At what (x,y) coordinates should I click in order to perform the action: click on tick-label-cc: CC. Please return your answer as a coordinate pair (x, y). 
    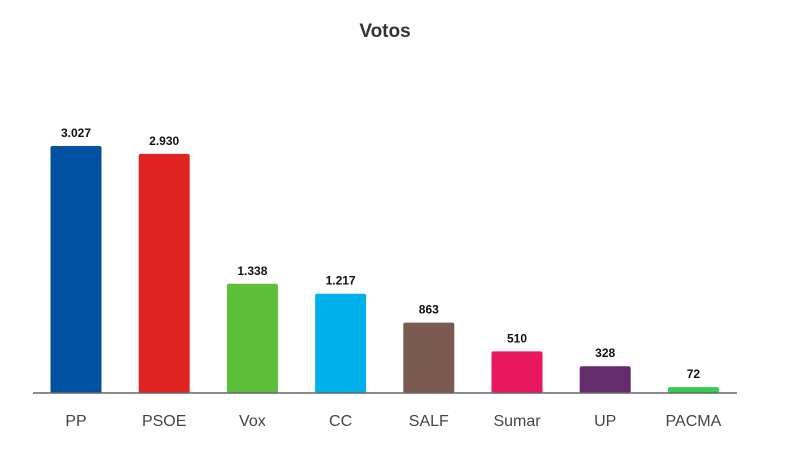
    Looking at the image, I should click on (340, 421).